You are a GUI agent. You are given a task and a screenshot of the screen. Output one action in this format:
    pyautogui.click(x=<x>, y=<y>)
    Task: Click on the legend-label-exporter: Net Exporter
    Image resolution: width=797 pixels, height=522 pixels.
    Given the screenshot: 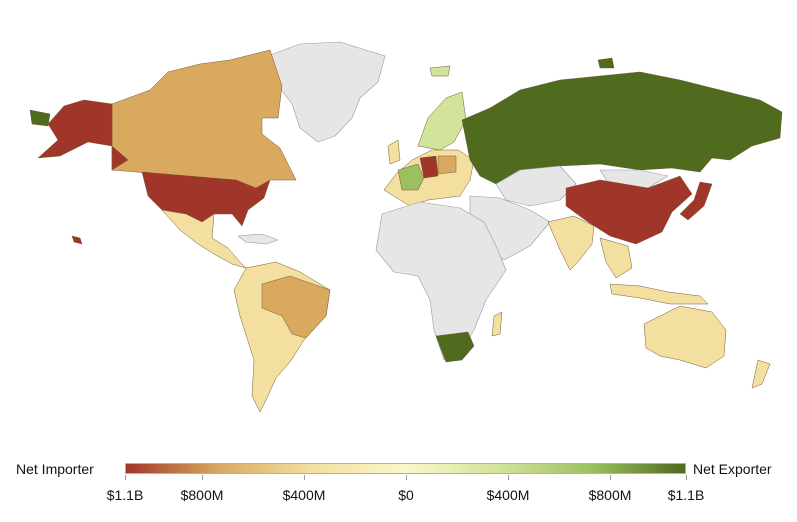 What is the action you would take?
    pyautogui.click(x=732, y=469)
    